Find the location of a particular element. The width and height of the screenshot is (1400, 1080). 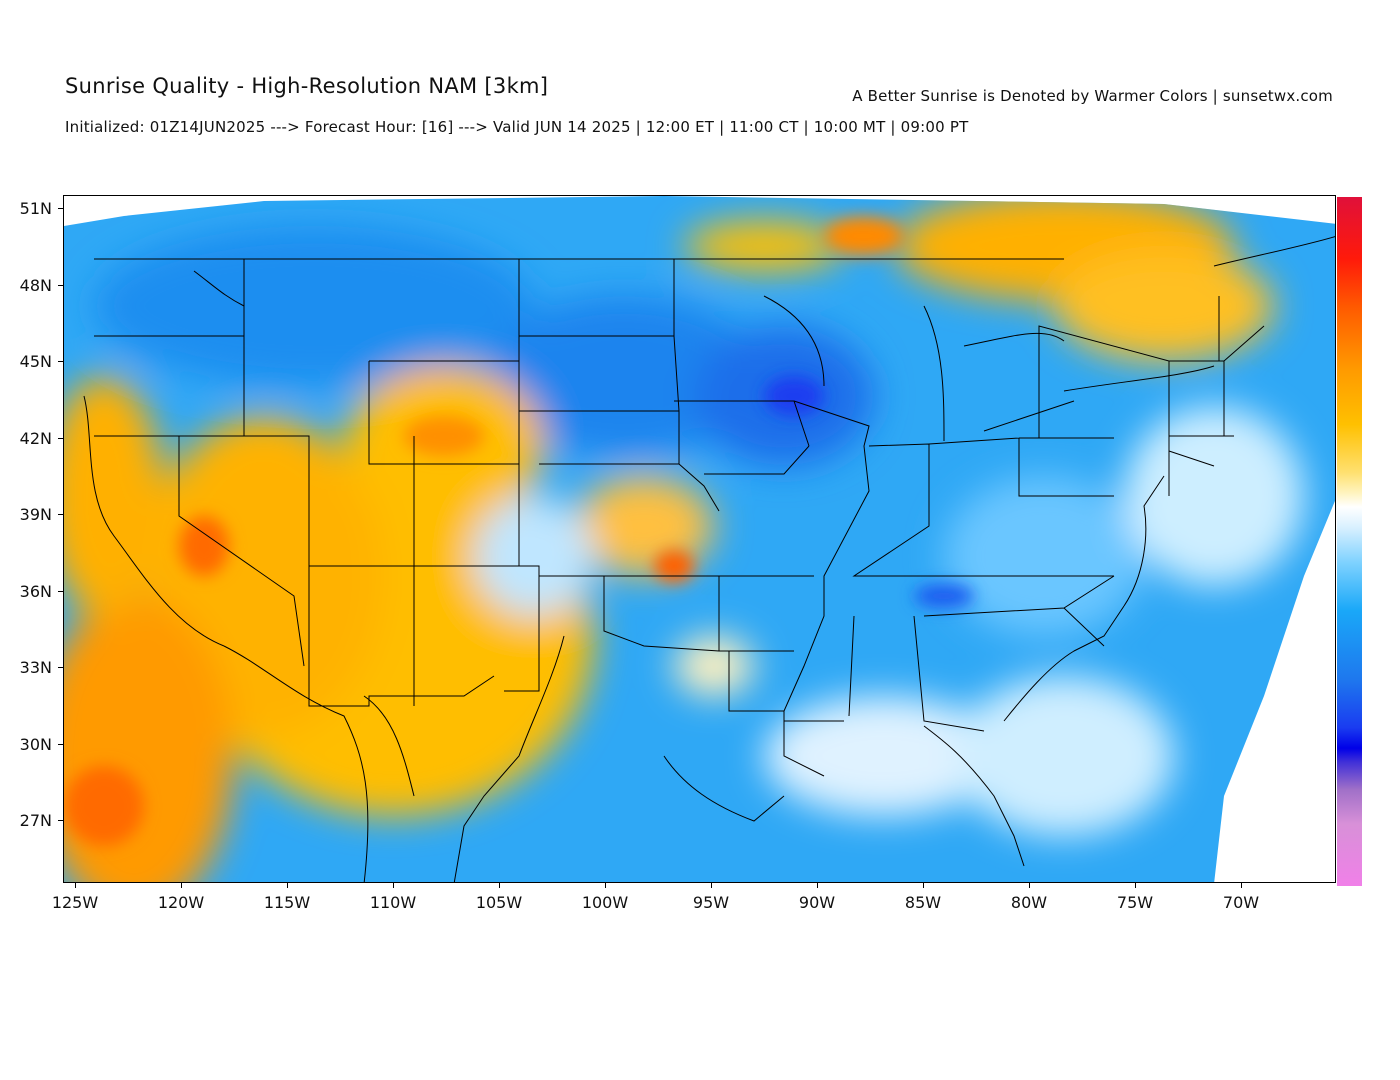

lon-label: 85W is located at coordinates (923, 902).